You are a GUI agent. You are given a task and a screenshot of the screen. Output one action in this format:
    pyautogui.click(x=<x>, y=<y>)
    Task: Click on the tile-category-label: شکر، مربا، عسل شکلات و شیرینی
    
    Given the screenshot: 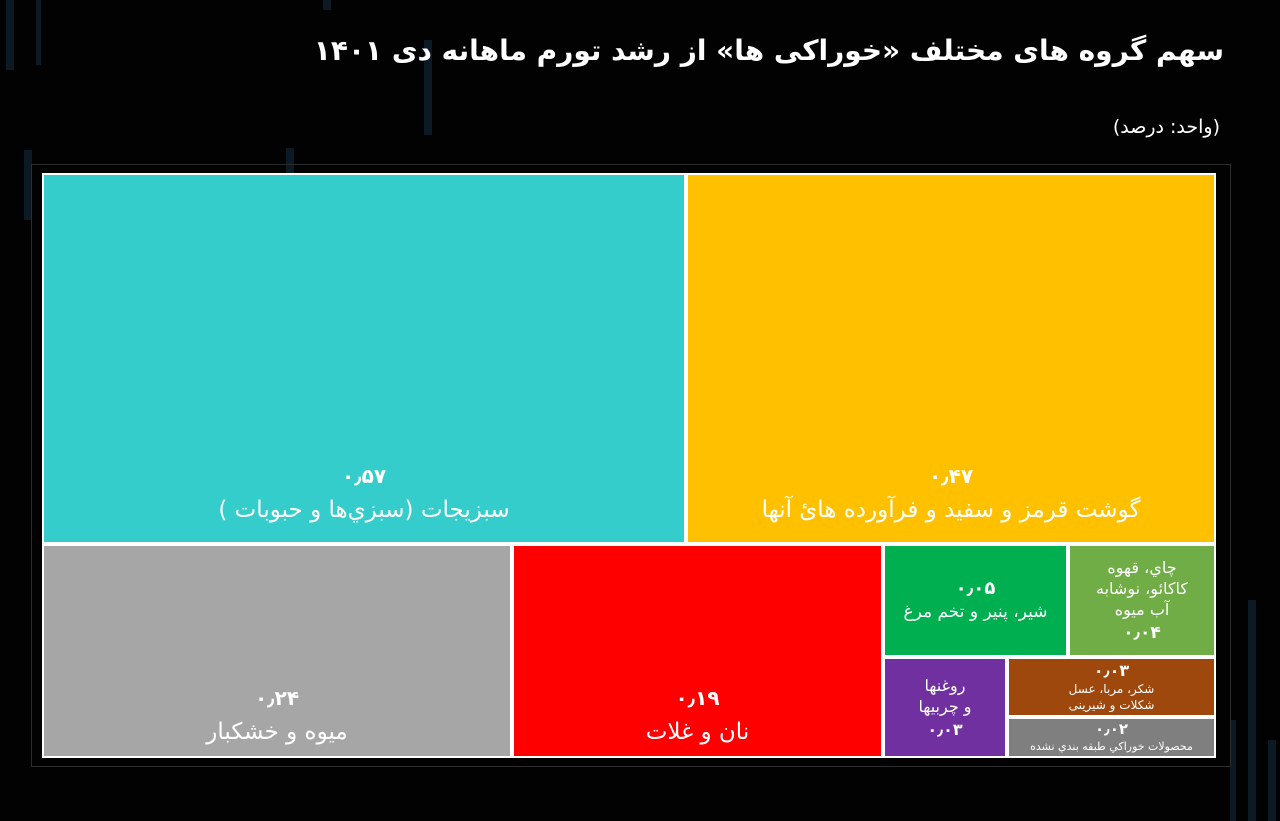 What is the action you would take?
    pyautogui.click(x=1111, y=696)
    